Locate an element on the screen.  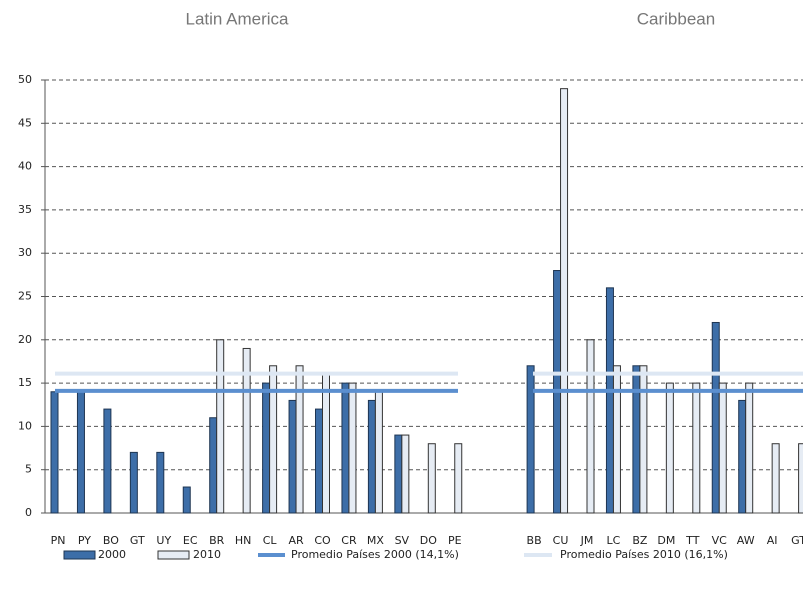
x-tick-label: HN is located at coordinates (243, 540).